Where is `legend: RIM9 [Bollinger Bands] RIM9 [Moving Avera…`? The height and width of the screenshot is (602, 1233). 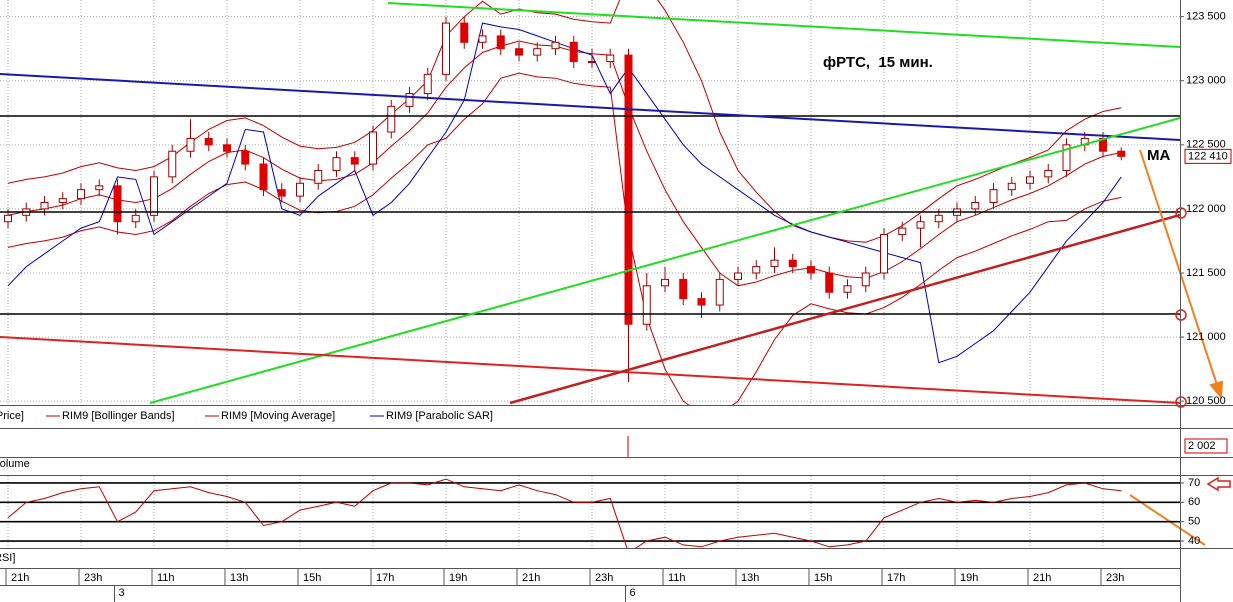
legend: RIM9 [Bollinger Bands] RIM9 [Moving Avera… is located at coordinates (269, 416).